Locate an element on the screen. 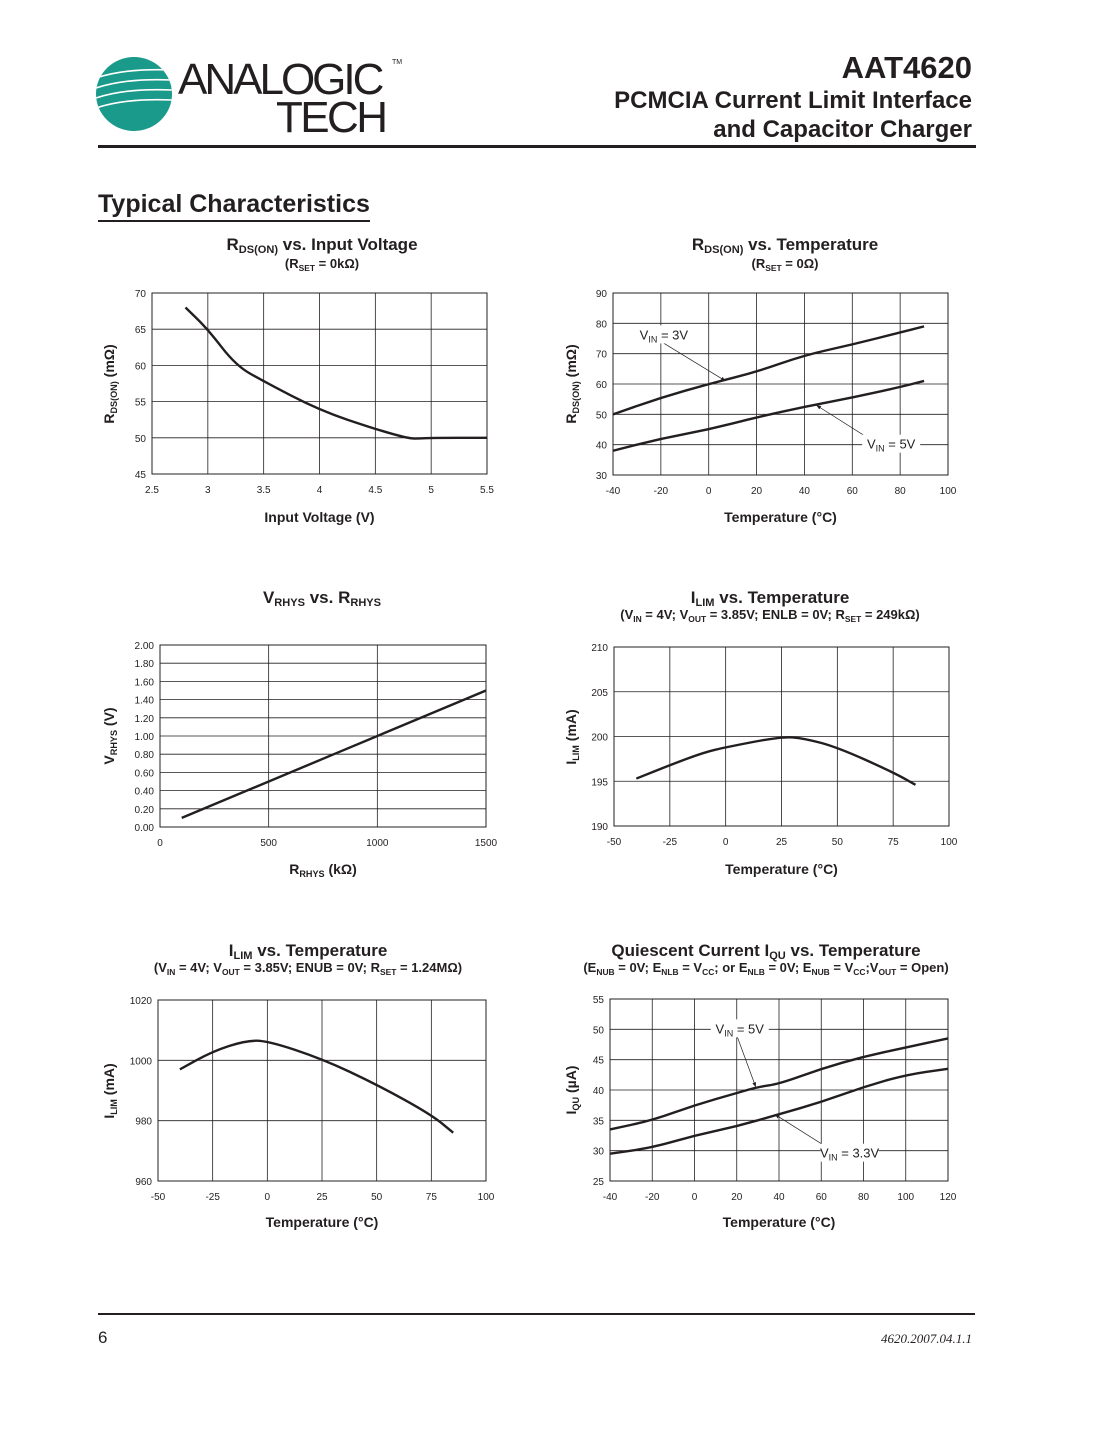 The width and height of the screenshot is (1105, 1430). x-tick-label: 1000 is located at coordinates (377, 843).